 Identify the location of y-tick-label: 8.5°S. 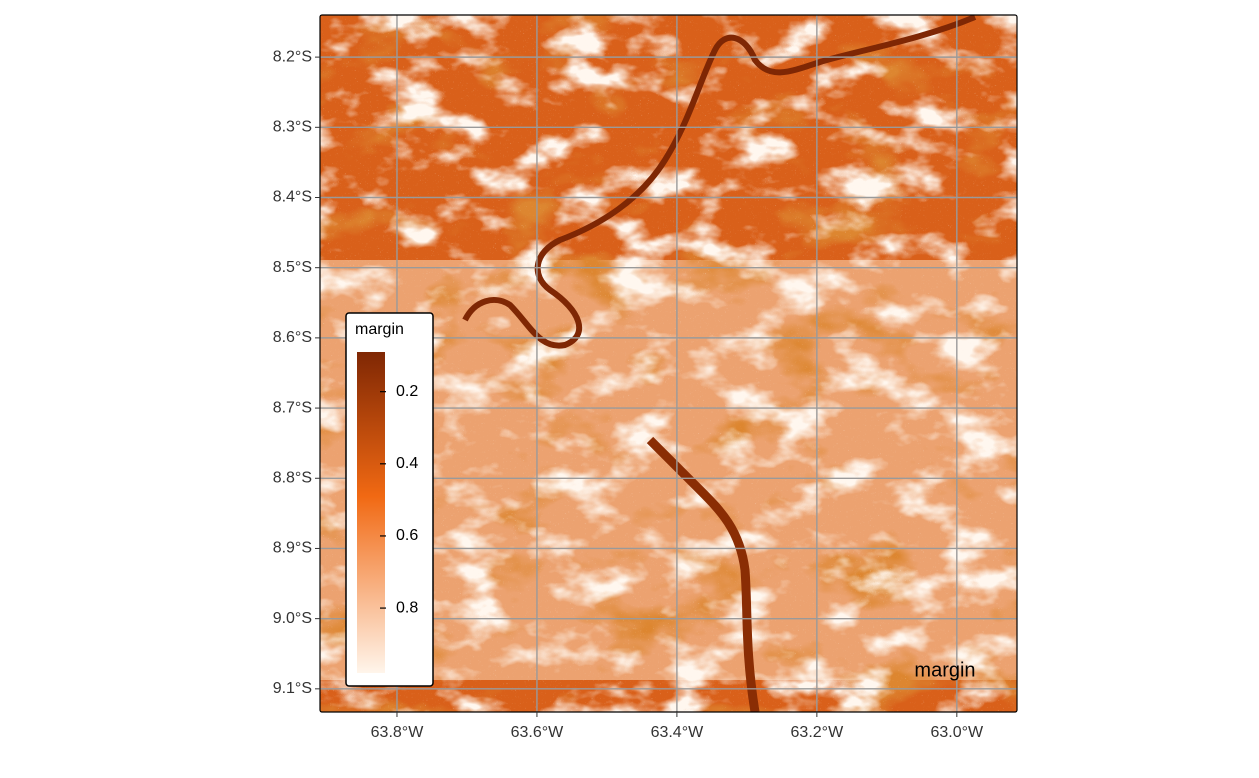
(292, 267).